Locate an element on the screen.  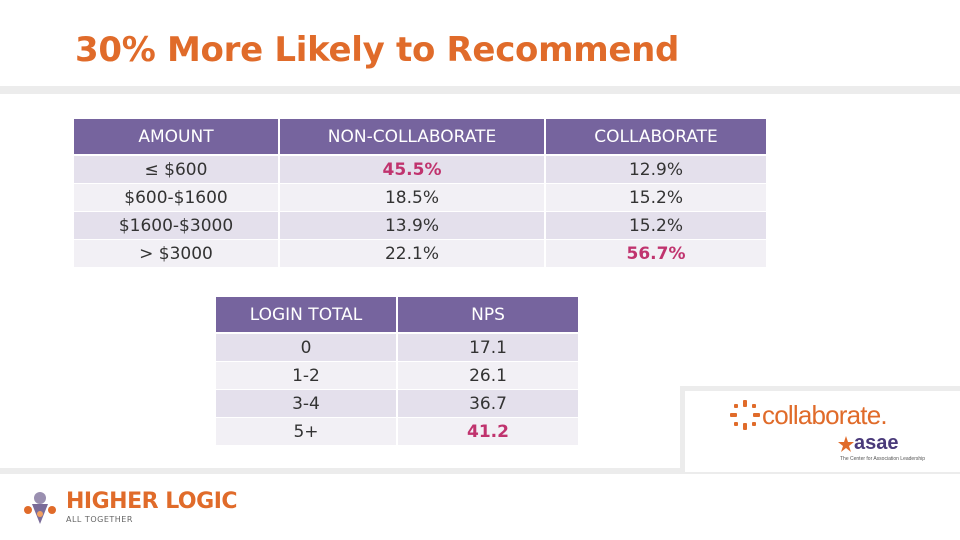
non-collaborate-cell: 22.1% is located at coordinates (412, 254).